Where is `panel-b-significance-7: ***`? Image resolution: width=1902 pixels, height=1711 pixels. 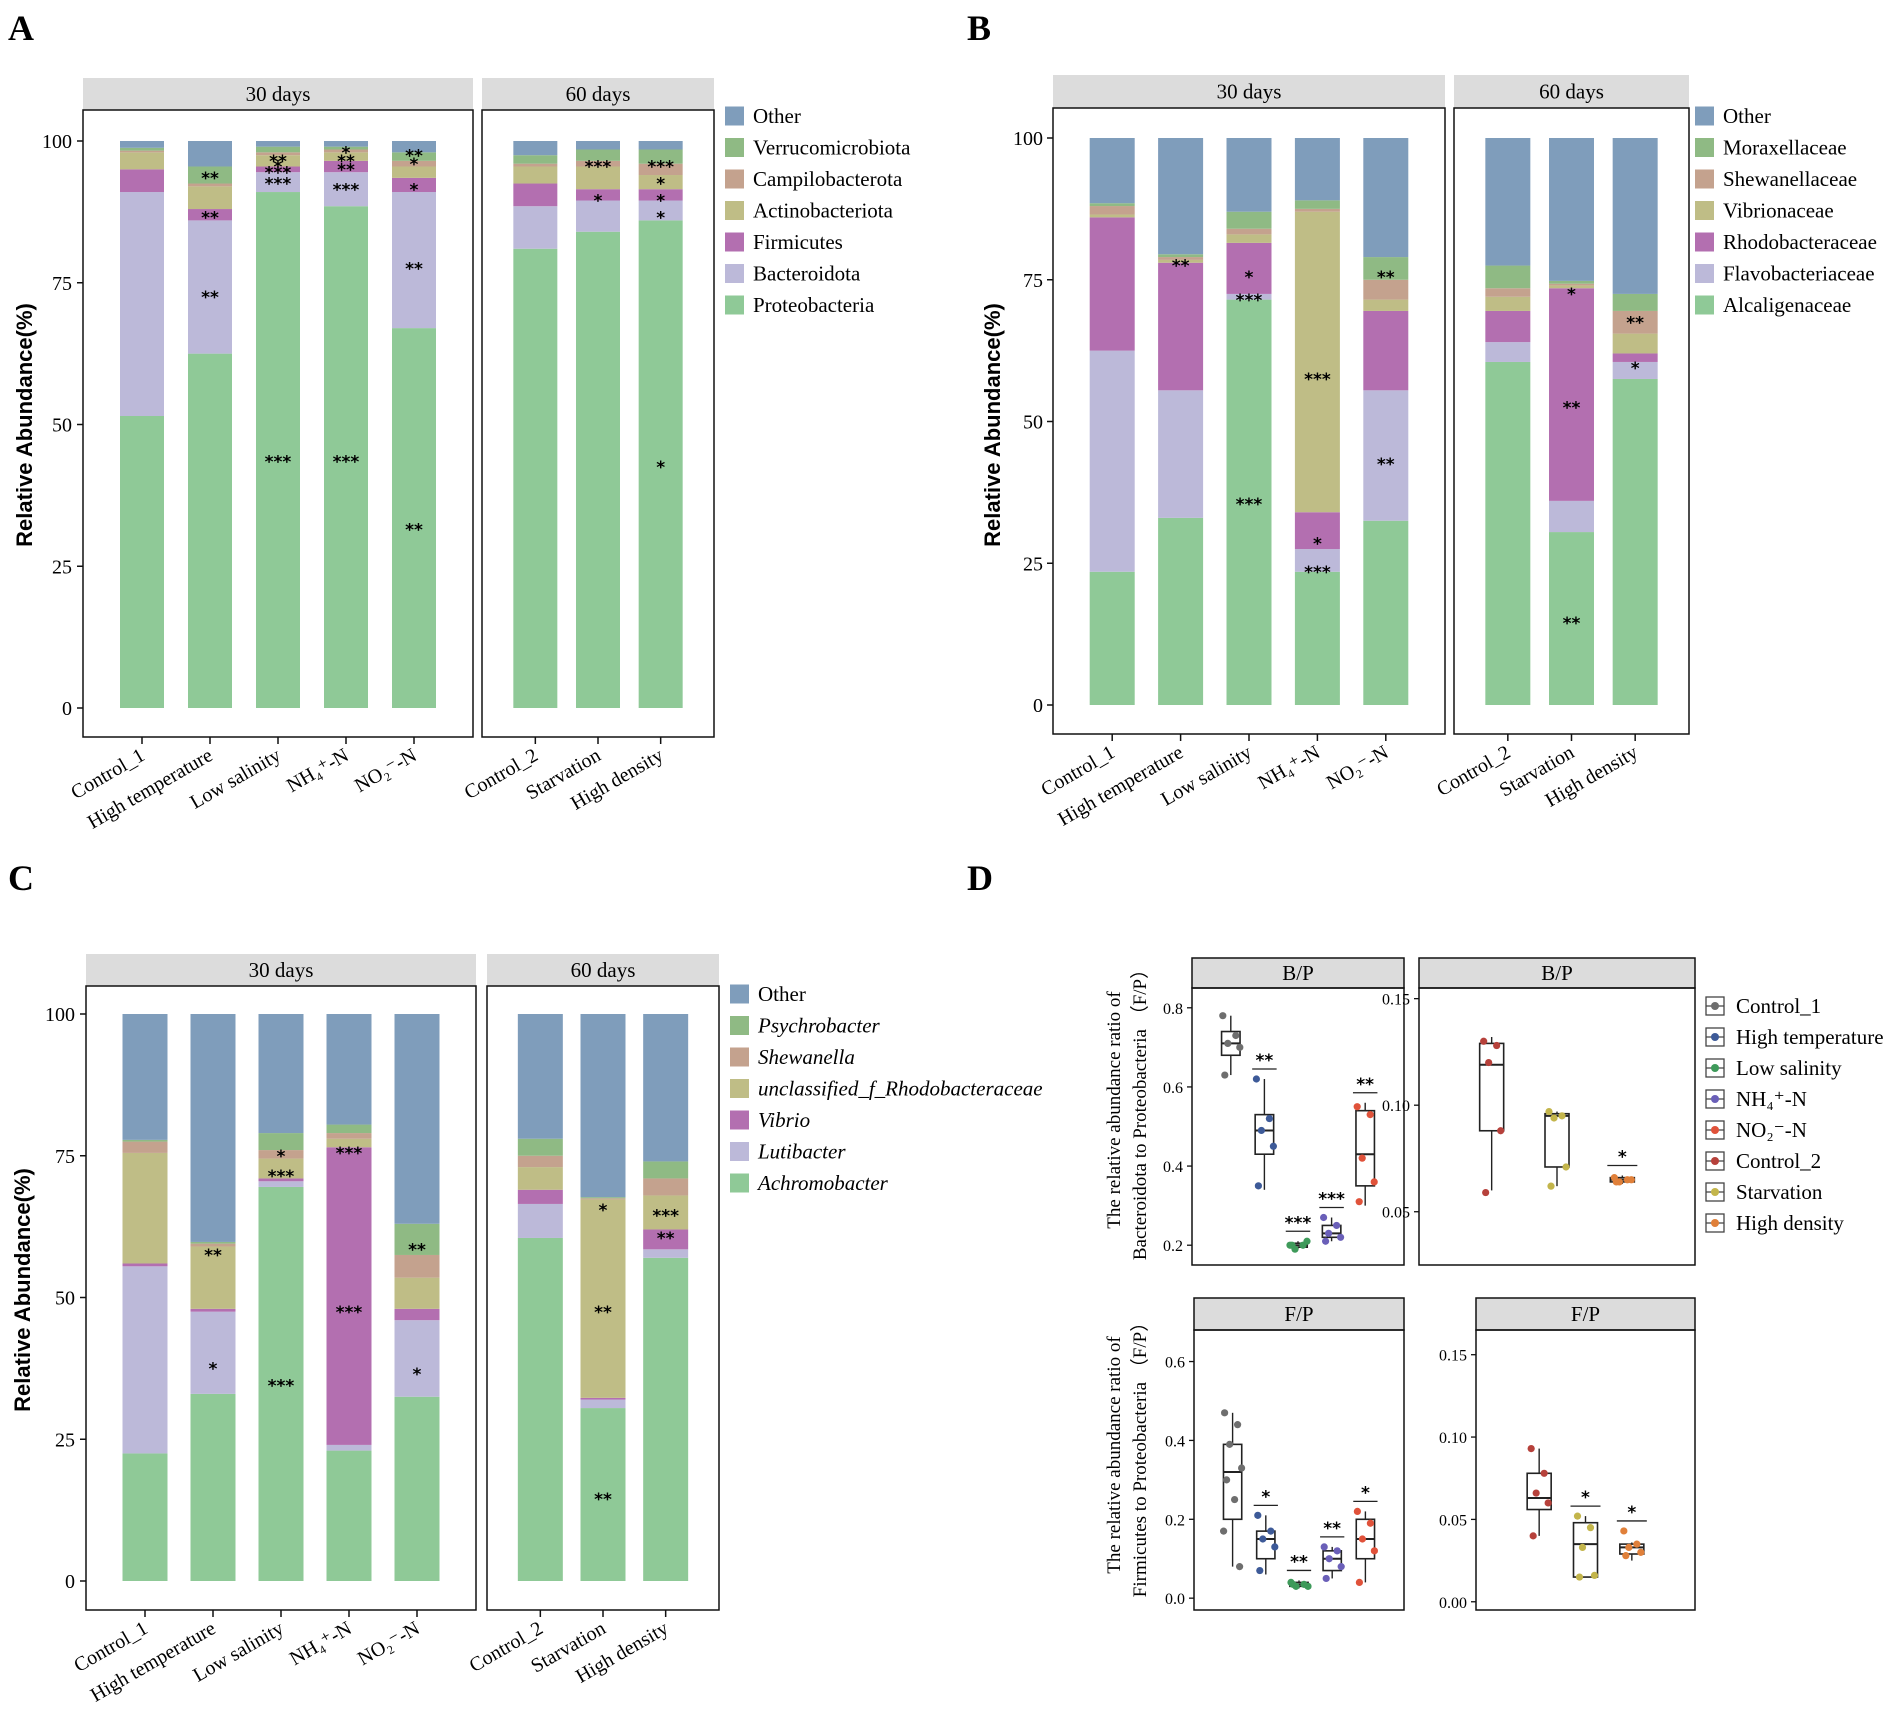 panel-b-significance-7: *** is located at coordinates (1317, 573).